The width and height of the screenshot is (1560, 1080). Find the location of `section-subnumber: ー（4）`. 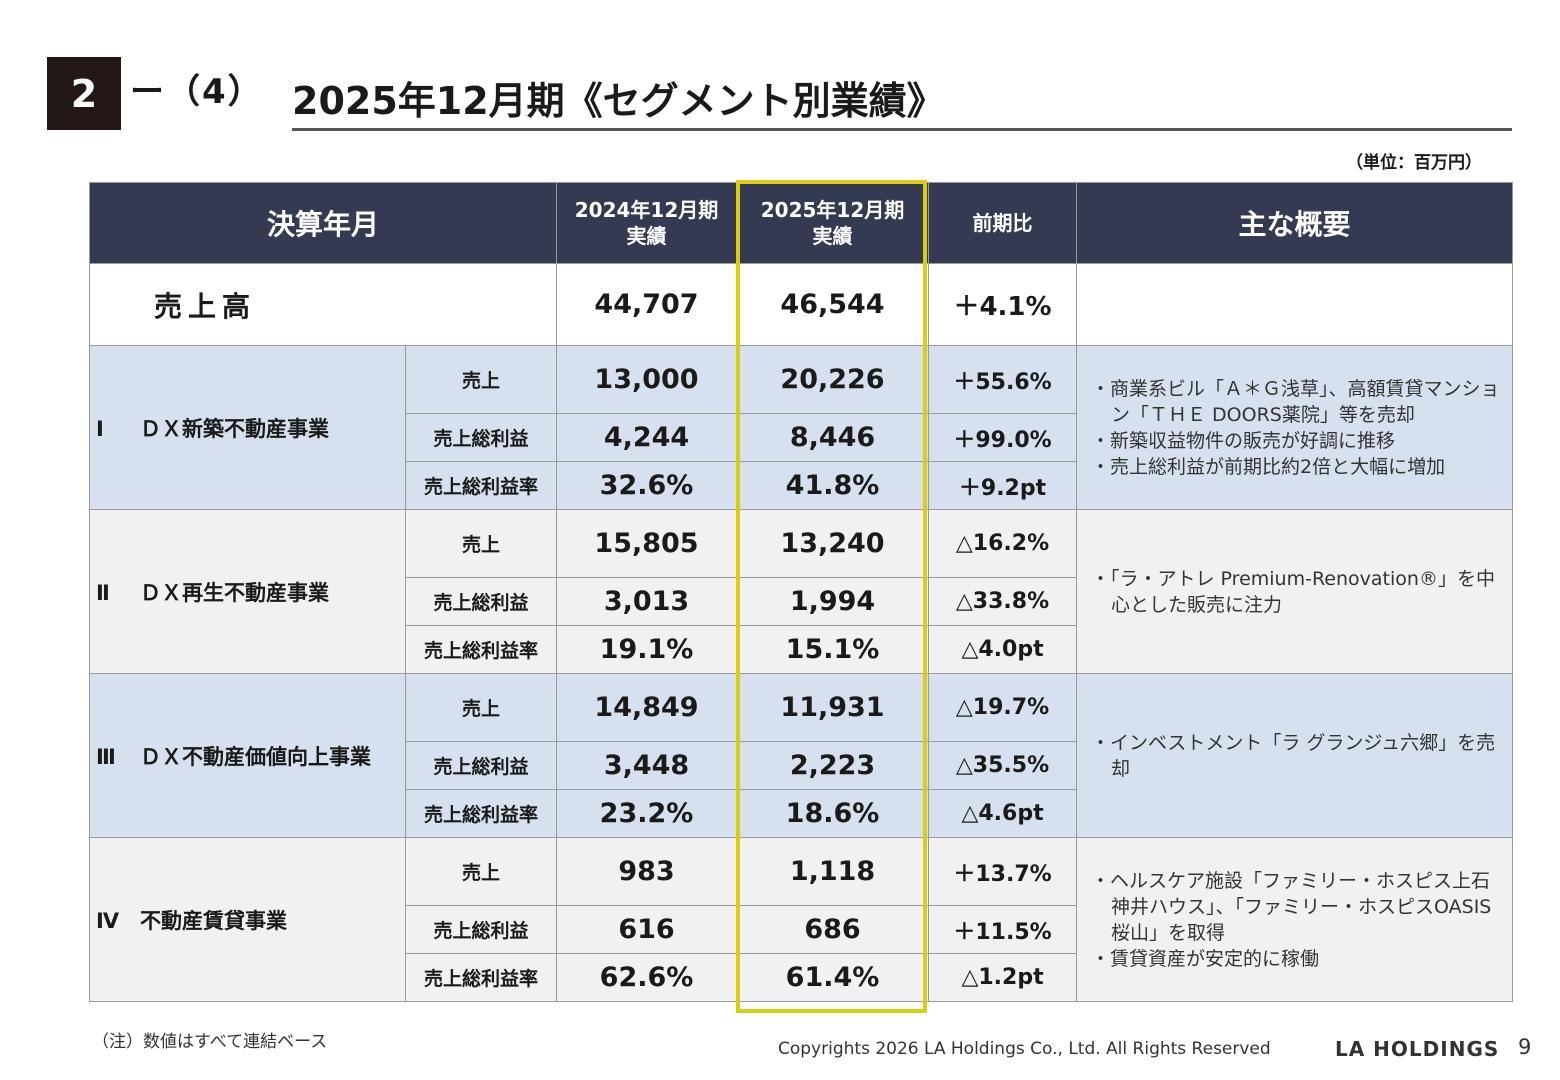

section-subnumber: ー（4） is located at coordinates (197, 92).